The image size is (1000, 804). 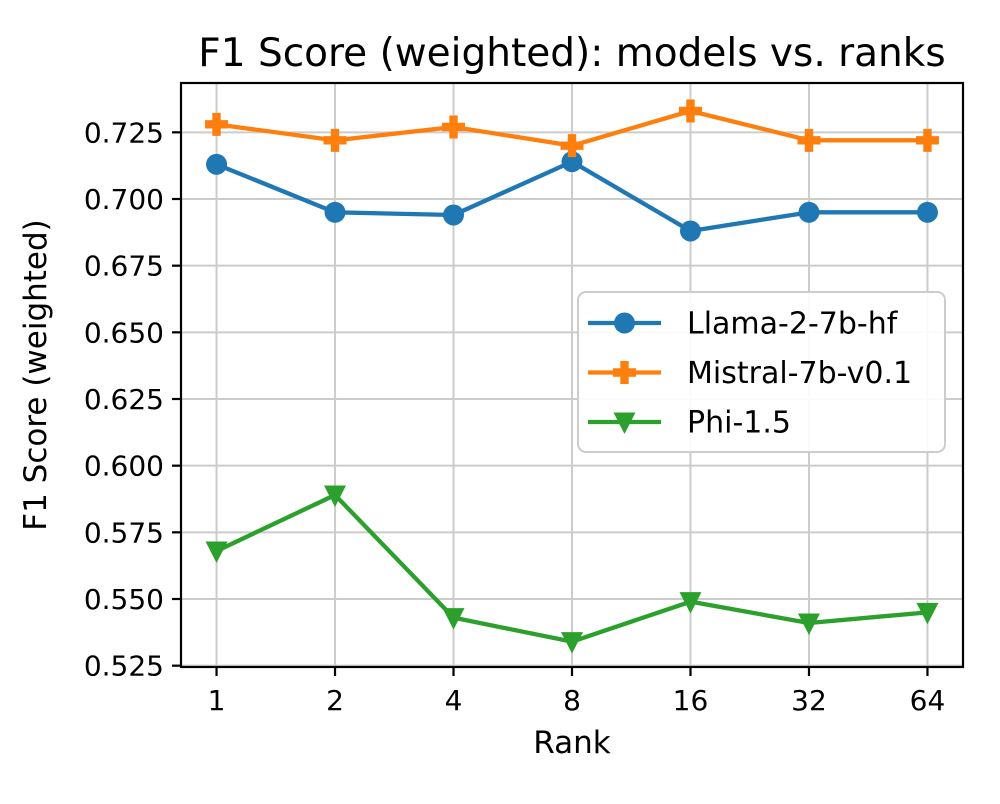 What do you see at coordinates (799, 373) in the screenshot?
I see `legend-label: Mistral-7b-v0.1` at bounding box center [799, 373].